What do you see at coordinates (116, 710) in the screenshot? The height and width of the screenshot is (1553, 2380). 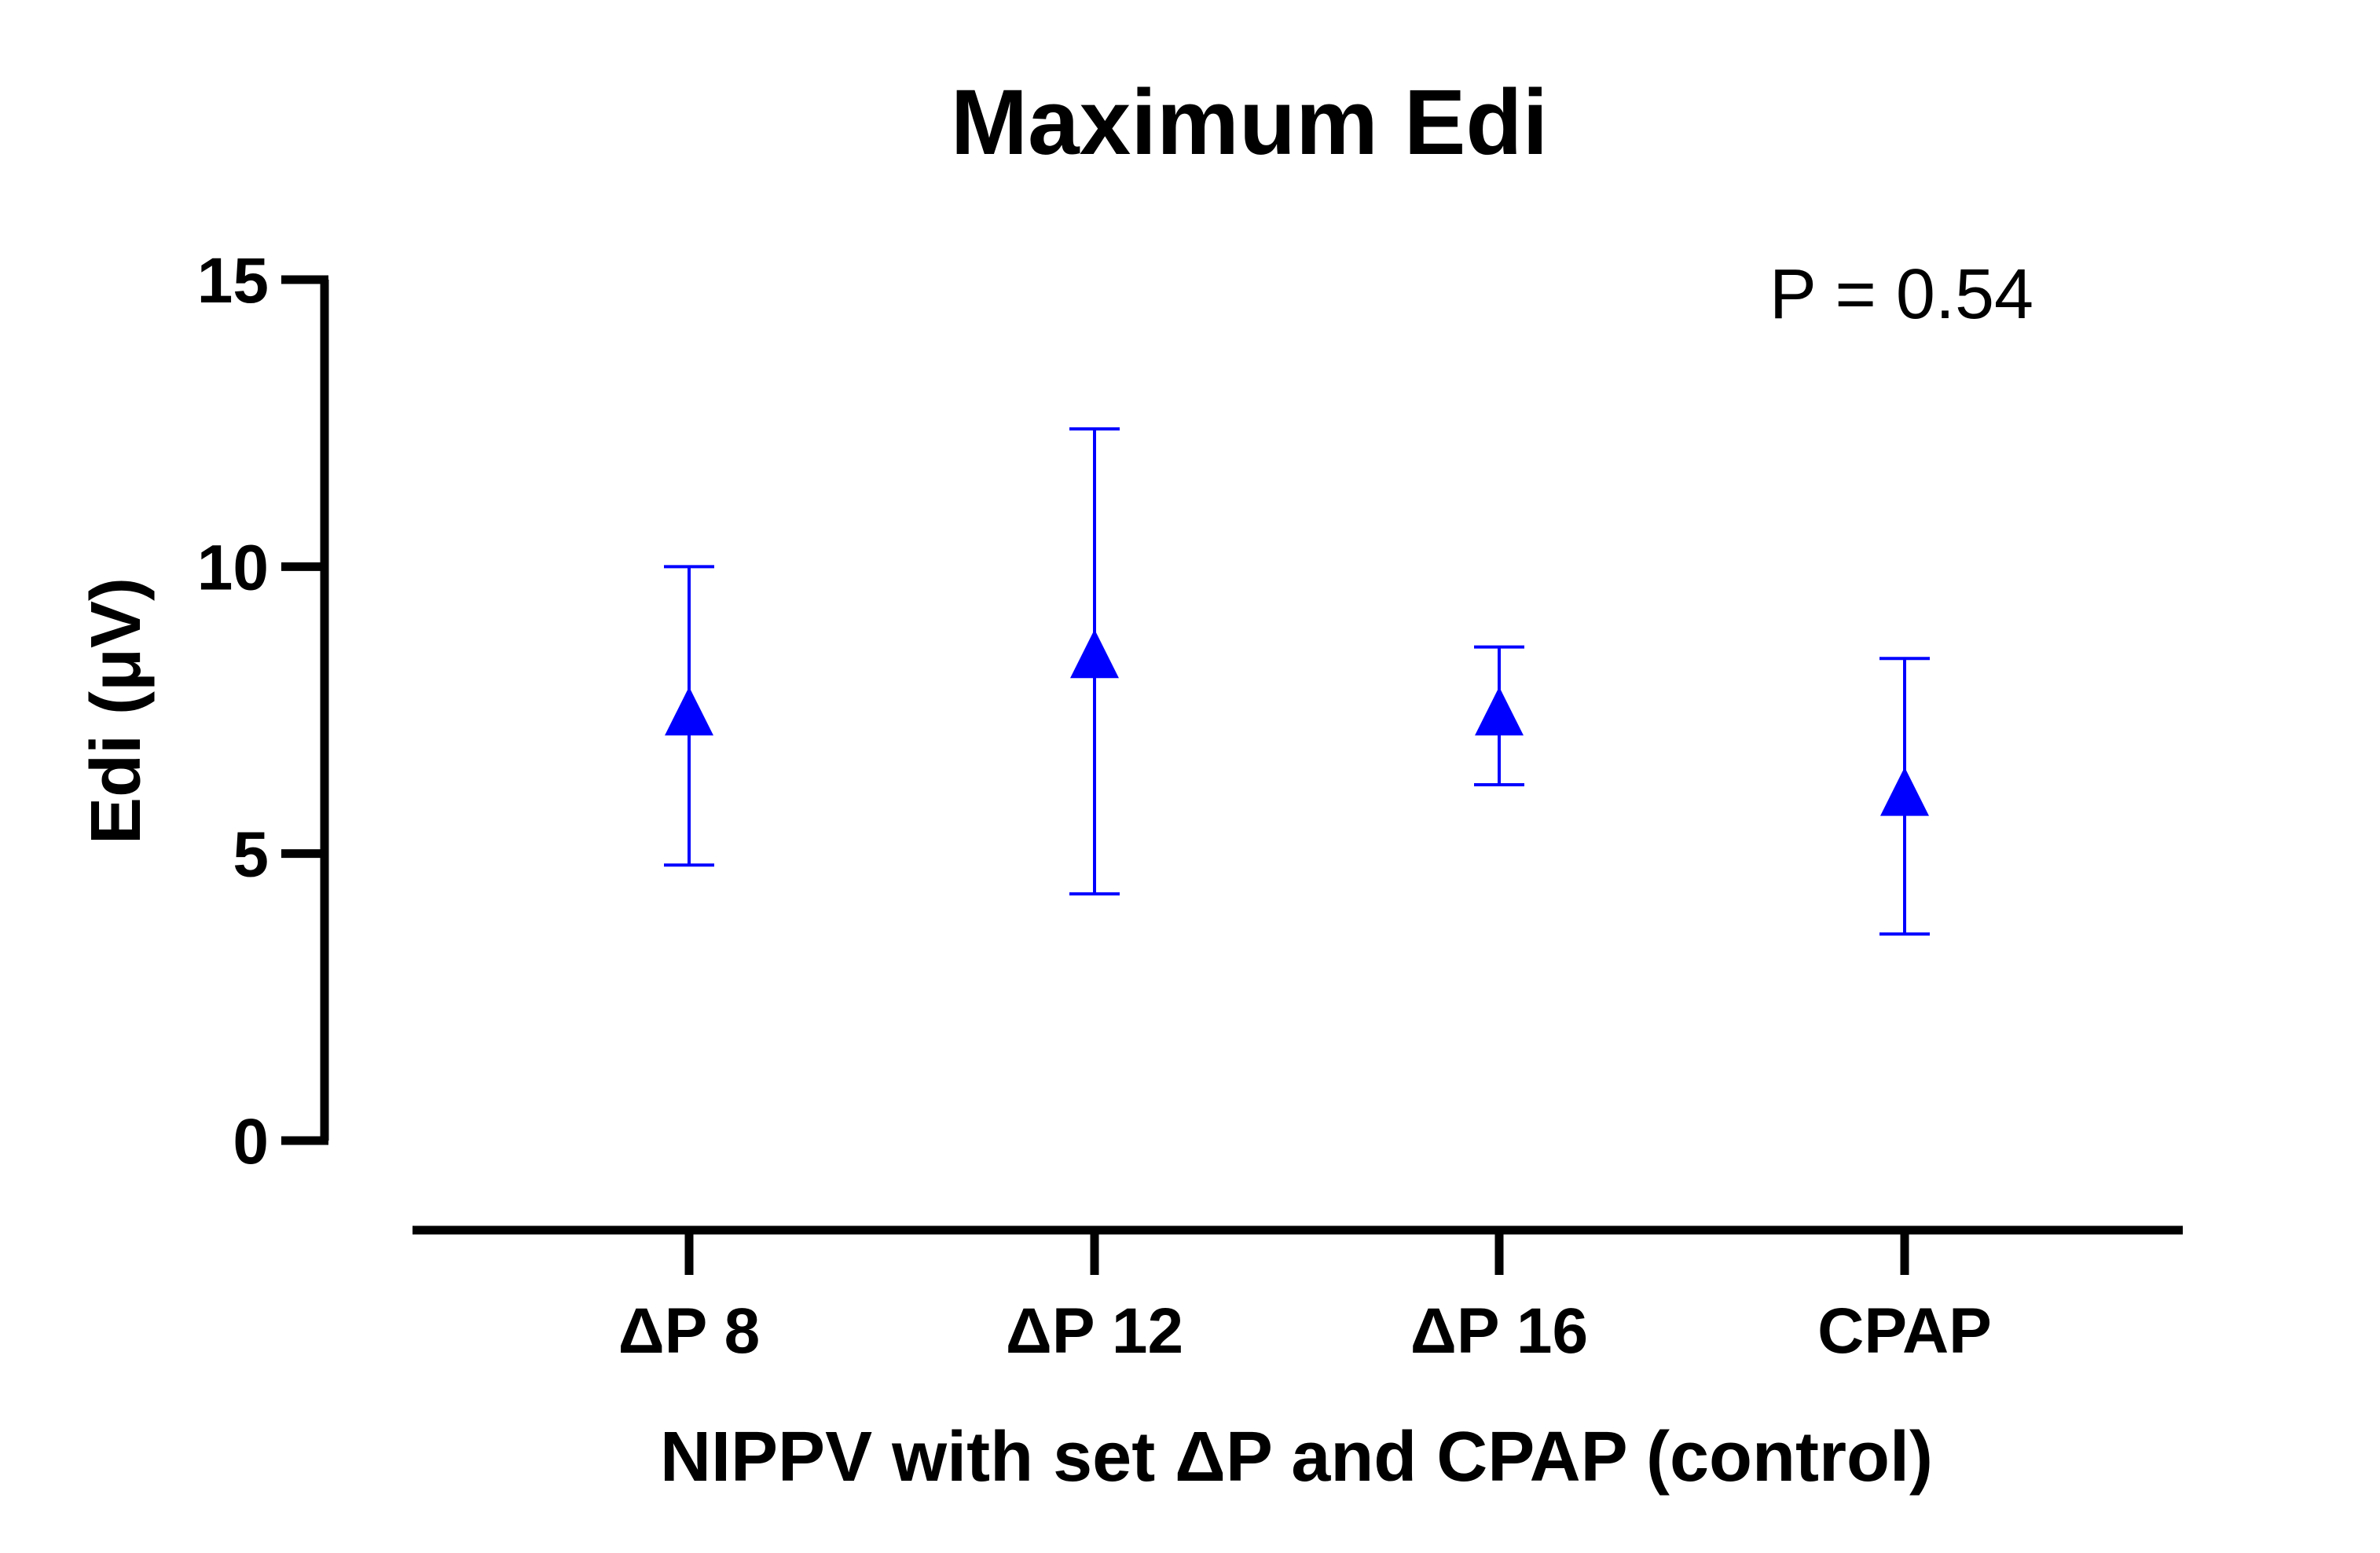 I see `y-axis-label: Edi (μV)` at bounding box center [116, 710].